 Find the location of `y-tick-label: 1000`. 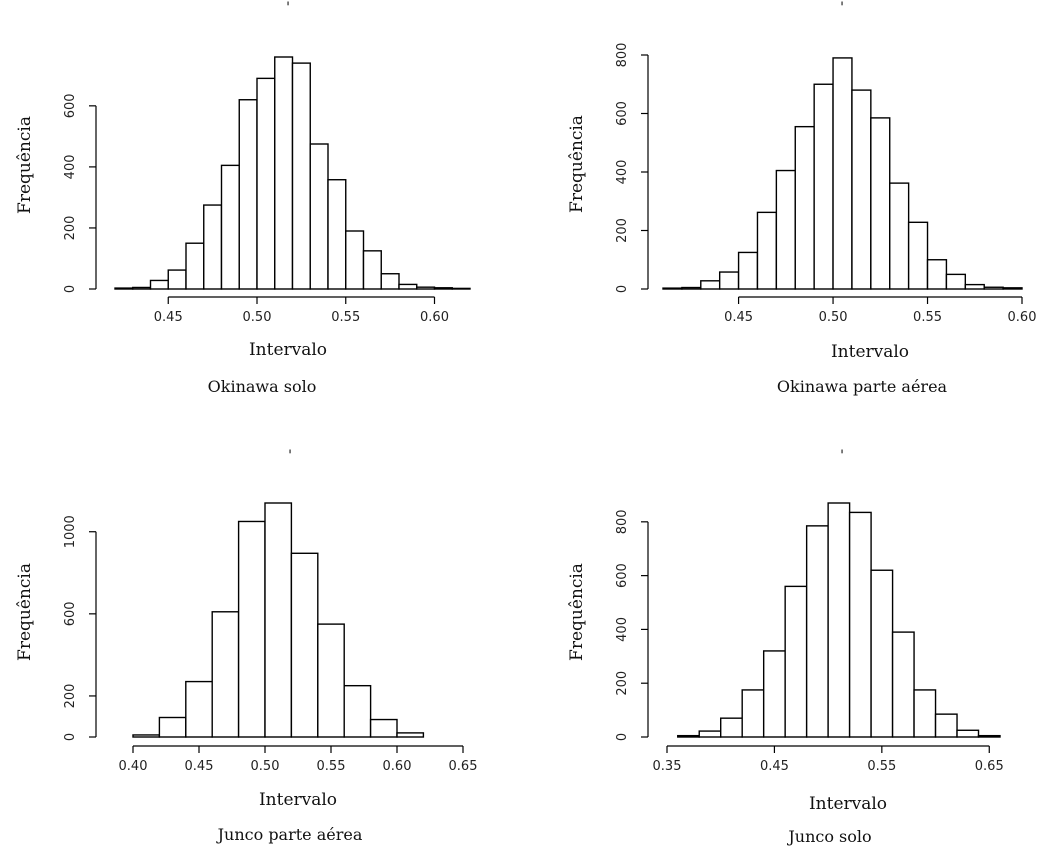

y-tick-label: 1000 is located at coordinates (70, 531).